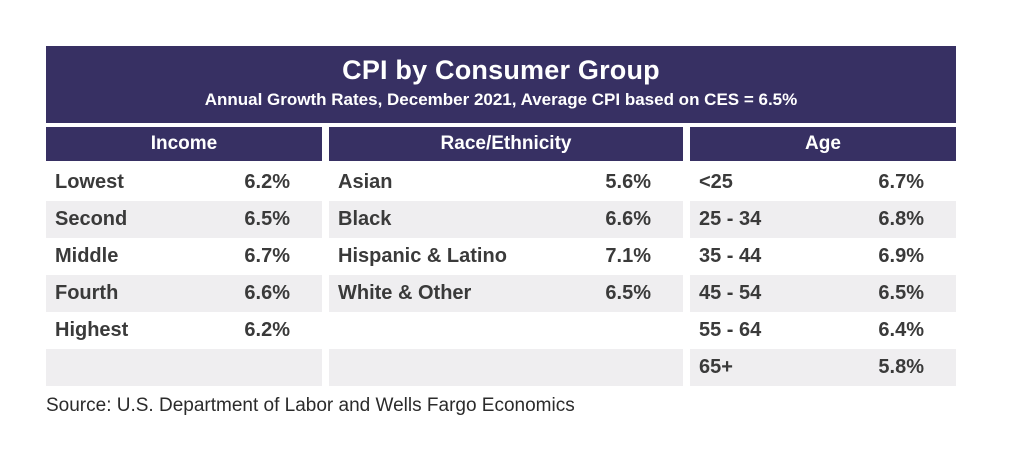 This screenshot has width=1024, height=451. Describe the element at coordinates (87, 293) in the screenshot. I see `row-label: Fourth` at that location.